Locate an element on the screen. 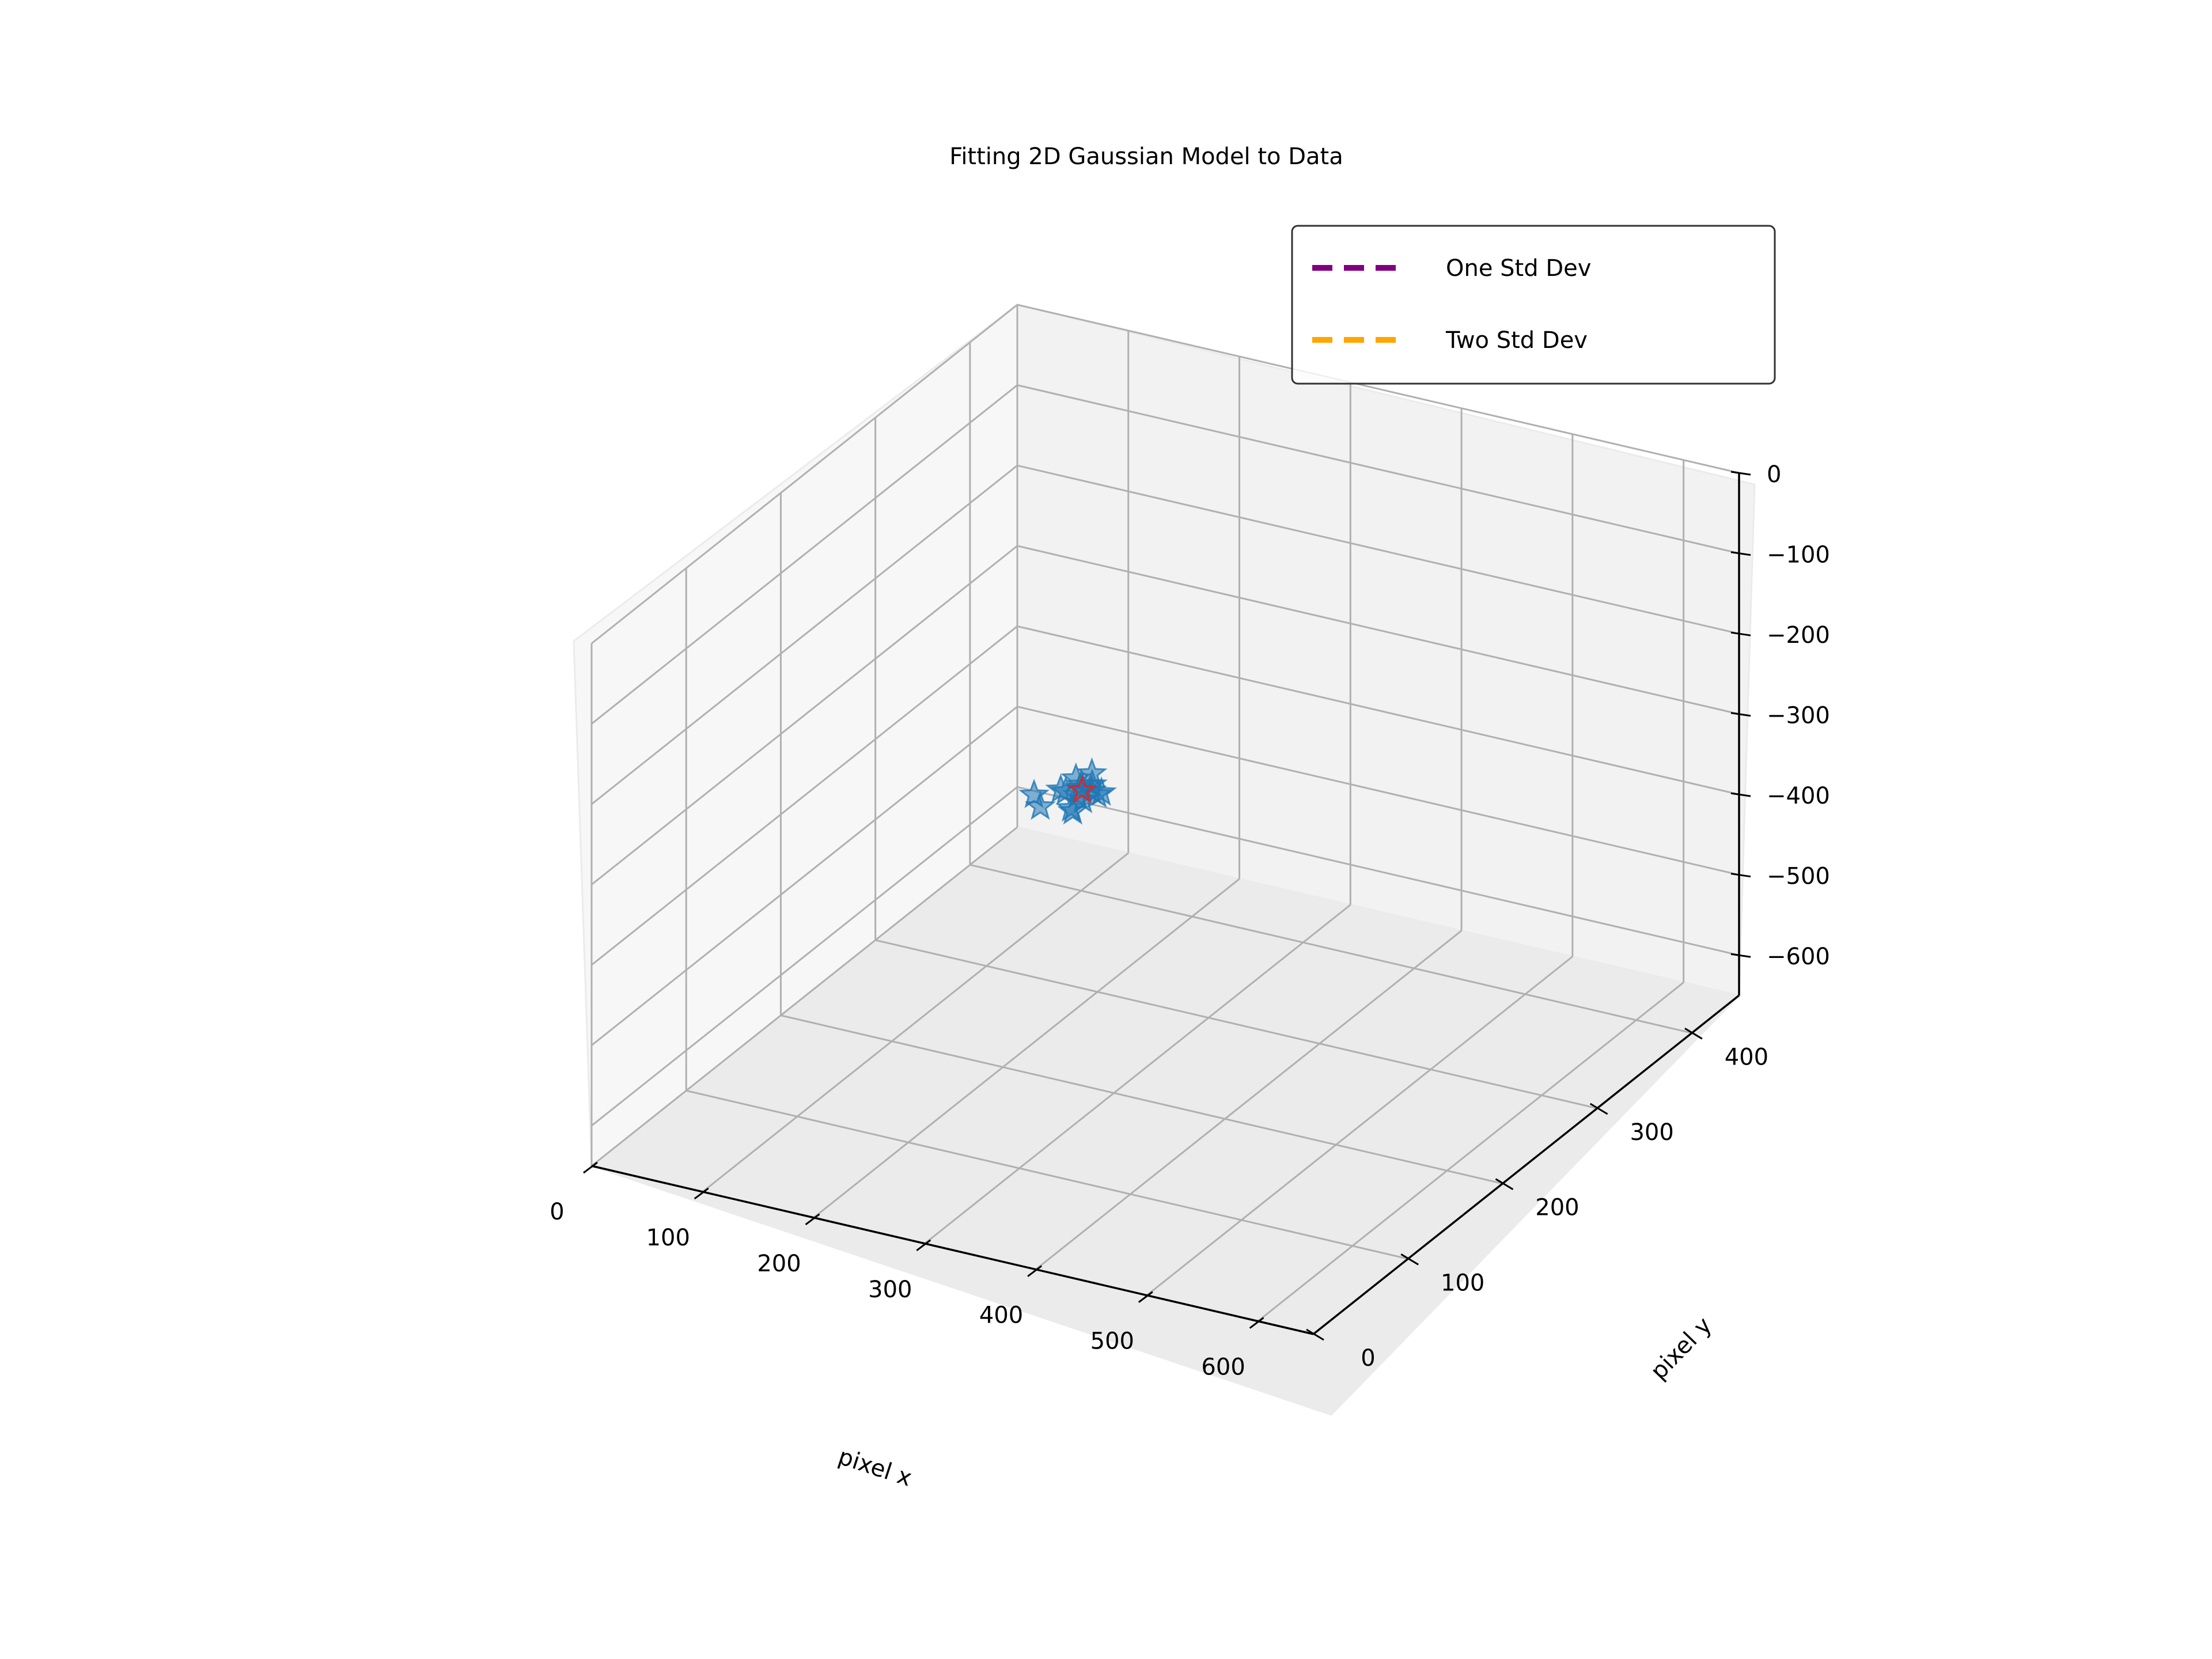 This screenshot has height=1659, width=2212. legend-label-two-std-dev: Two Std Dev is located at coordinates (1516, 340).